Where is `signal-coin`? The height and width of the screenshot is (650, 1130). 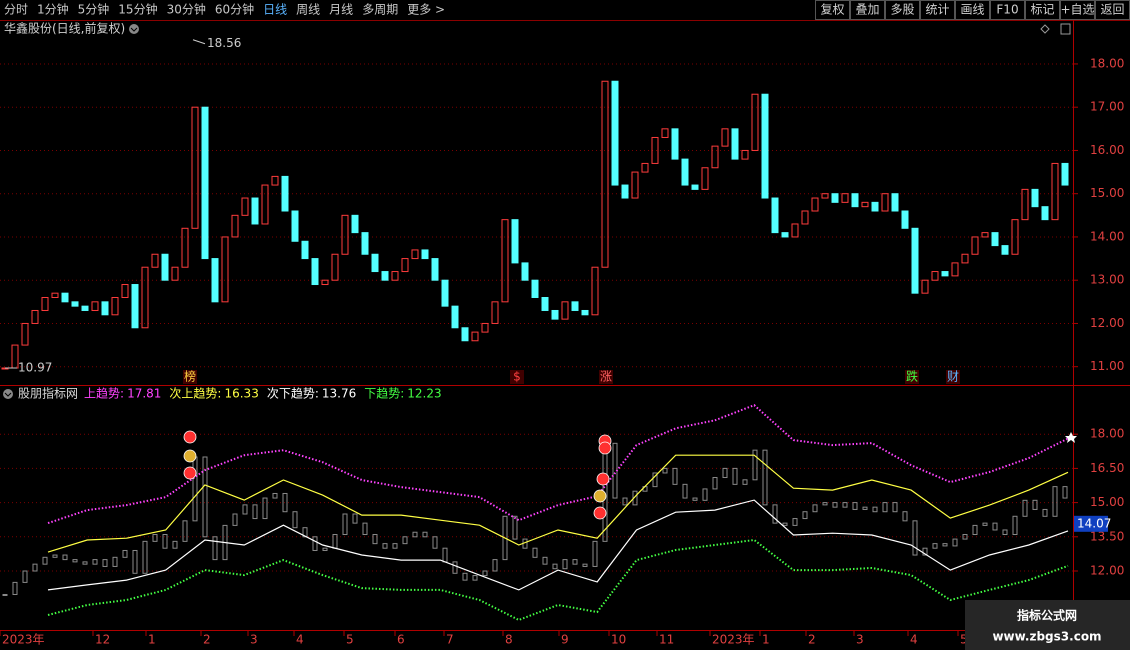 signal-coin is located at coordinates (600, 496).